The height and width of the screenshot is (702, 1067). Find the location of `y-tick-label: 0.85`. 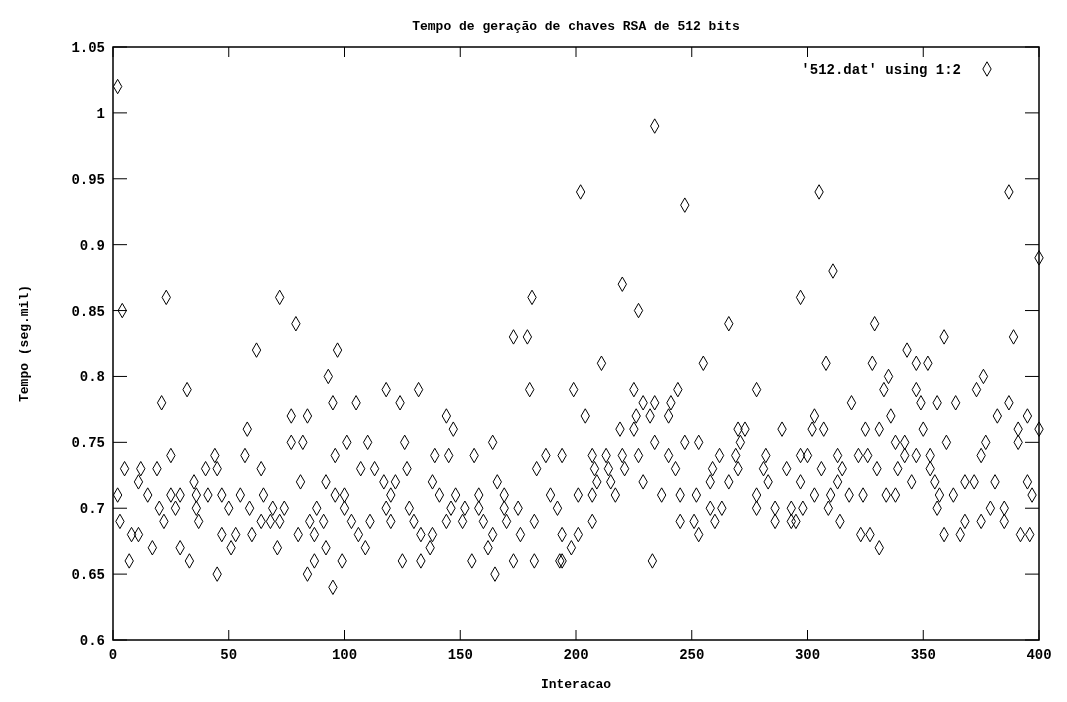

y-tick-label: 0.85 is located at coordinates (88, 311).